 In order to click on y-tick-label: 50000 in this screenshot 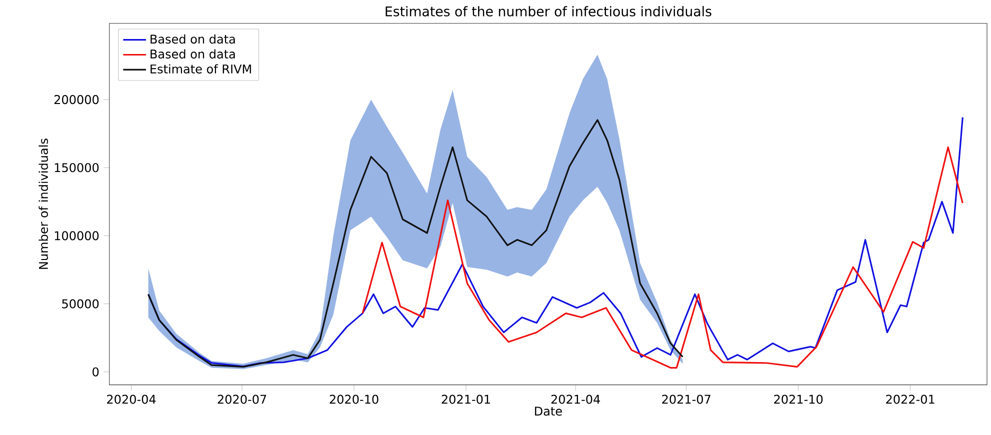, I will do `click(80, 303)`.